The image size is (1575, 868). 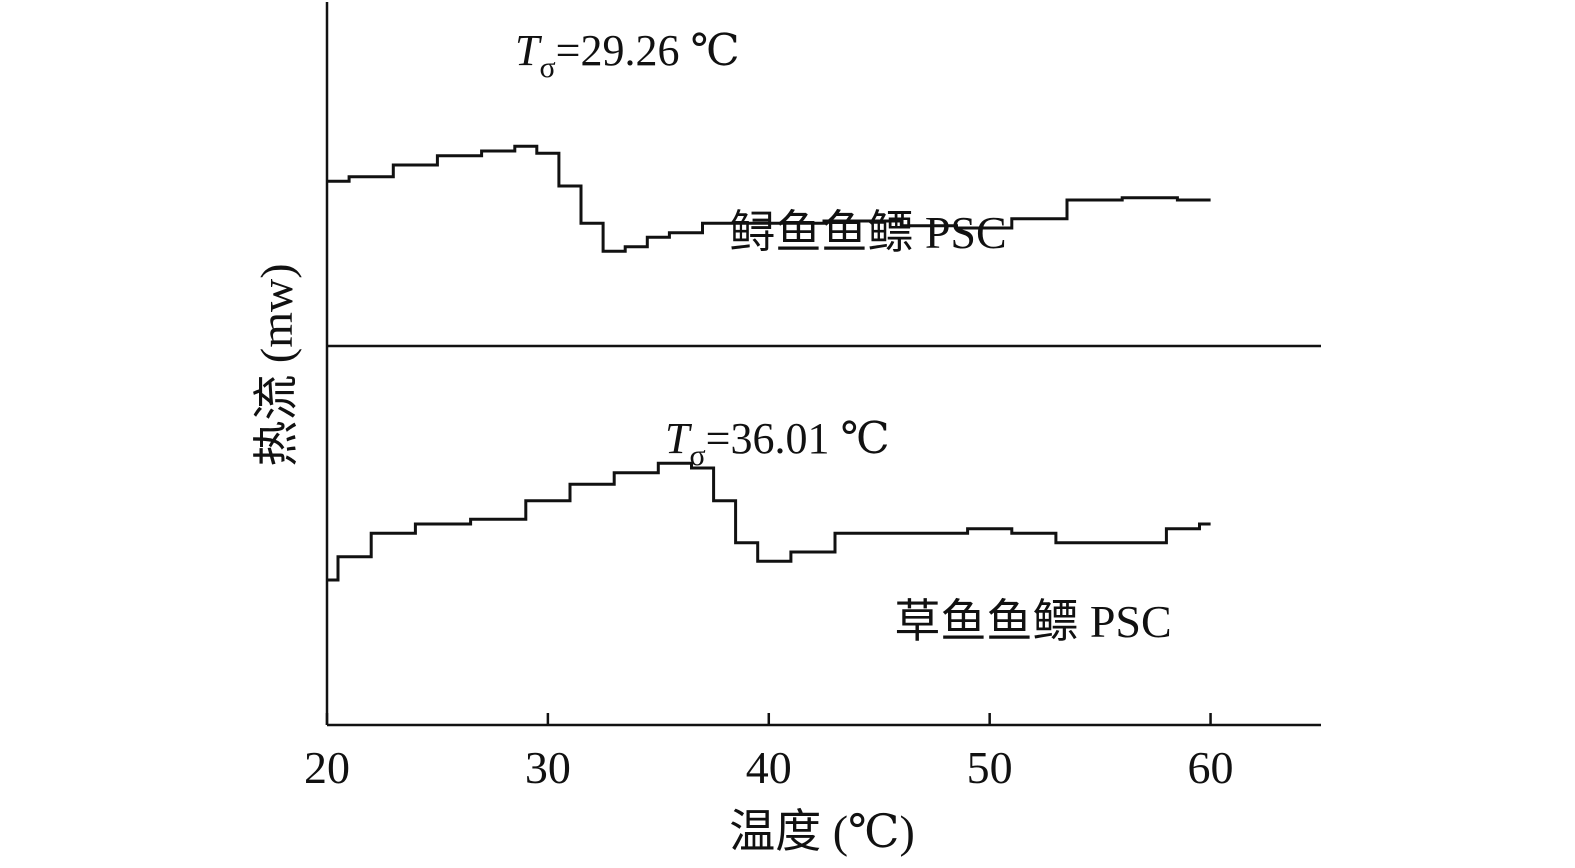 I want to click on x-tick-label: 60, so click(x=1211, y=767).